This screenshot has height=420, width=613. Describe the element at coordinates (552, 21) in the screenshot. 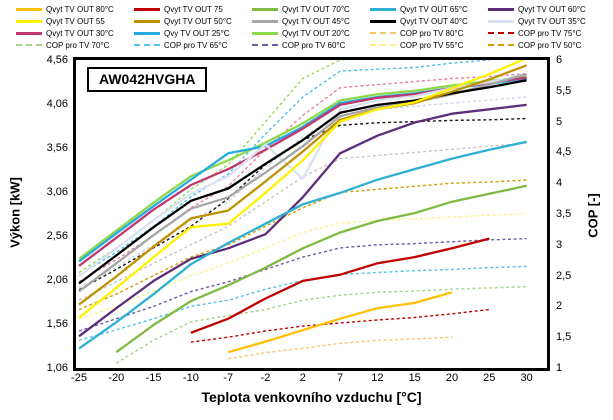

I see `legend-label: Qvyt TV OUT 35°C` at that location.